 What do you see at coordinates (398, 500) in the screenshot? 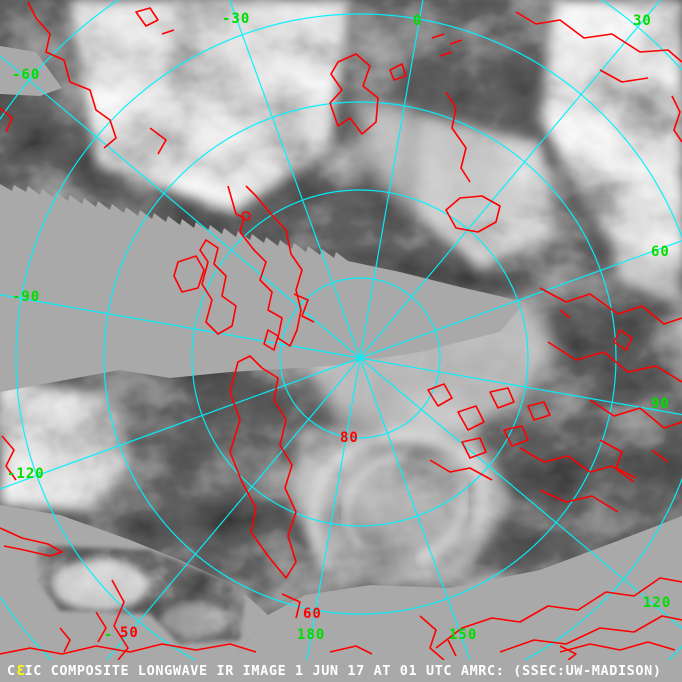
I see `cyclone-swirl` at bounding box center [398, 500].